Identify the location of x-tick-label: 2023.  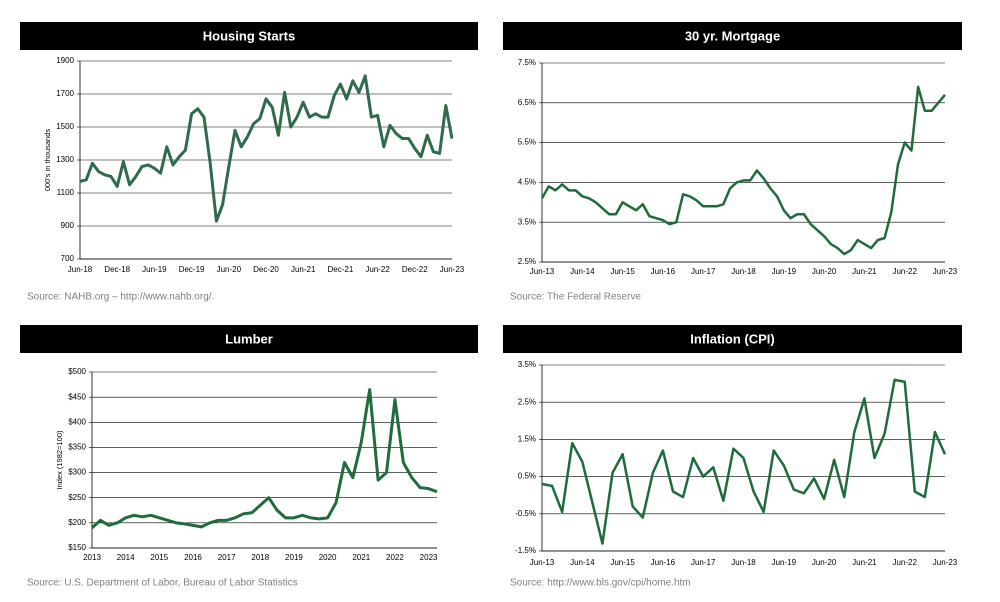
(429, 557).